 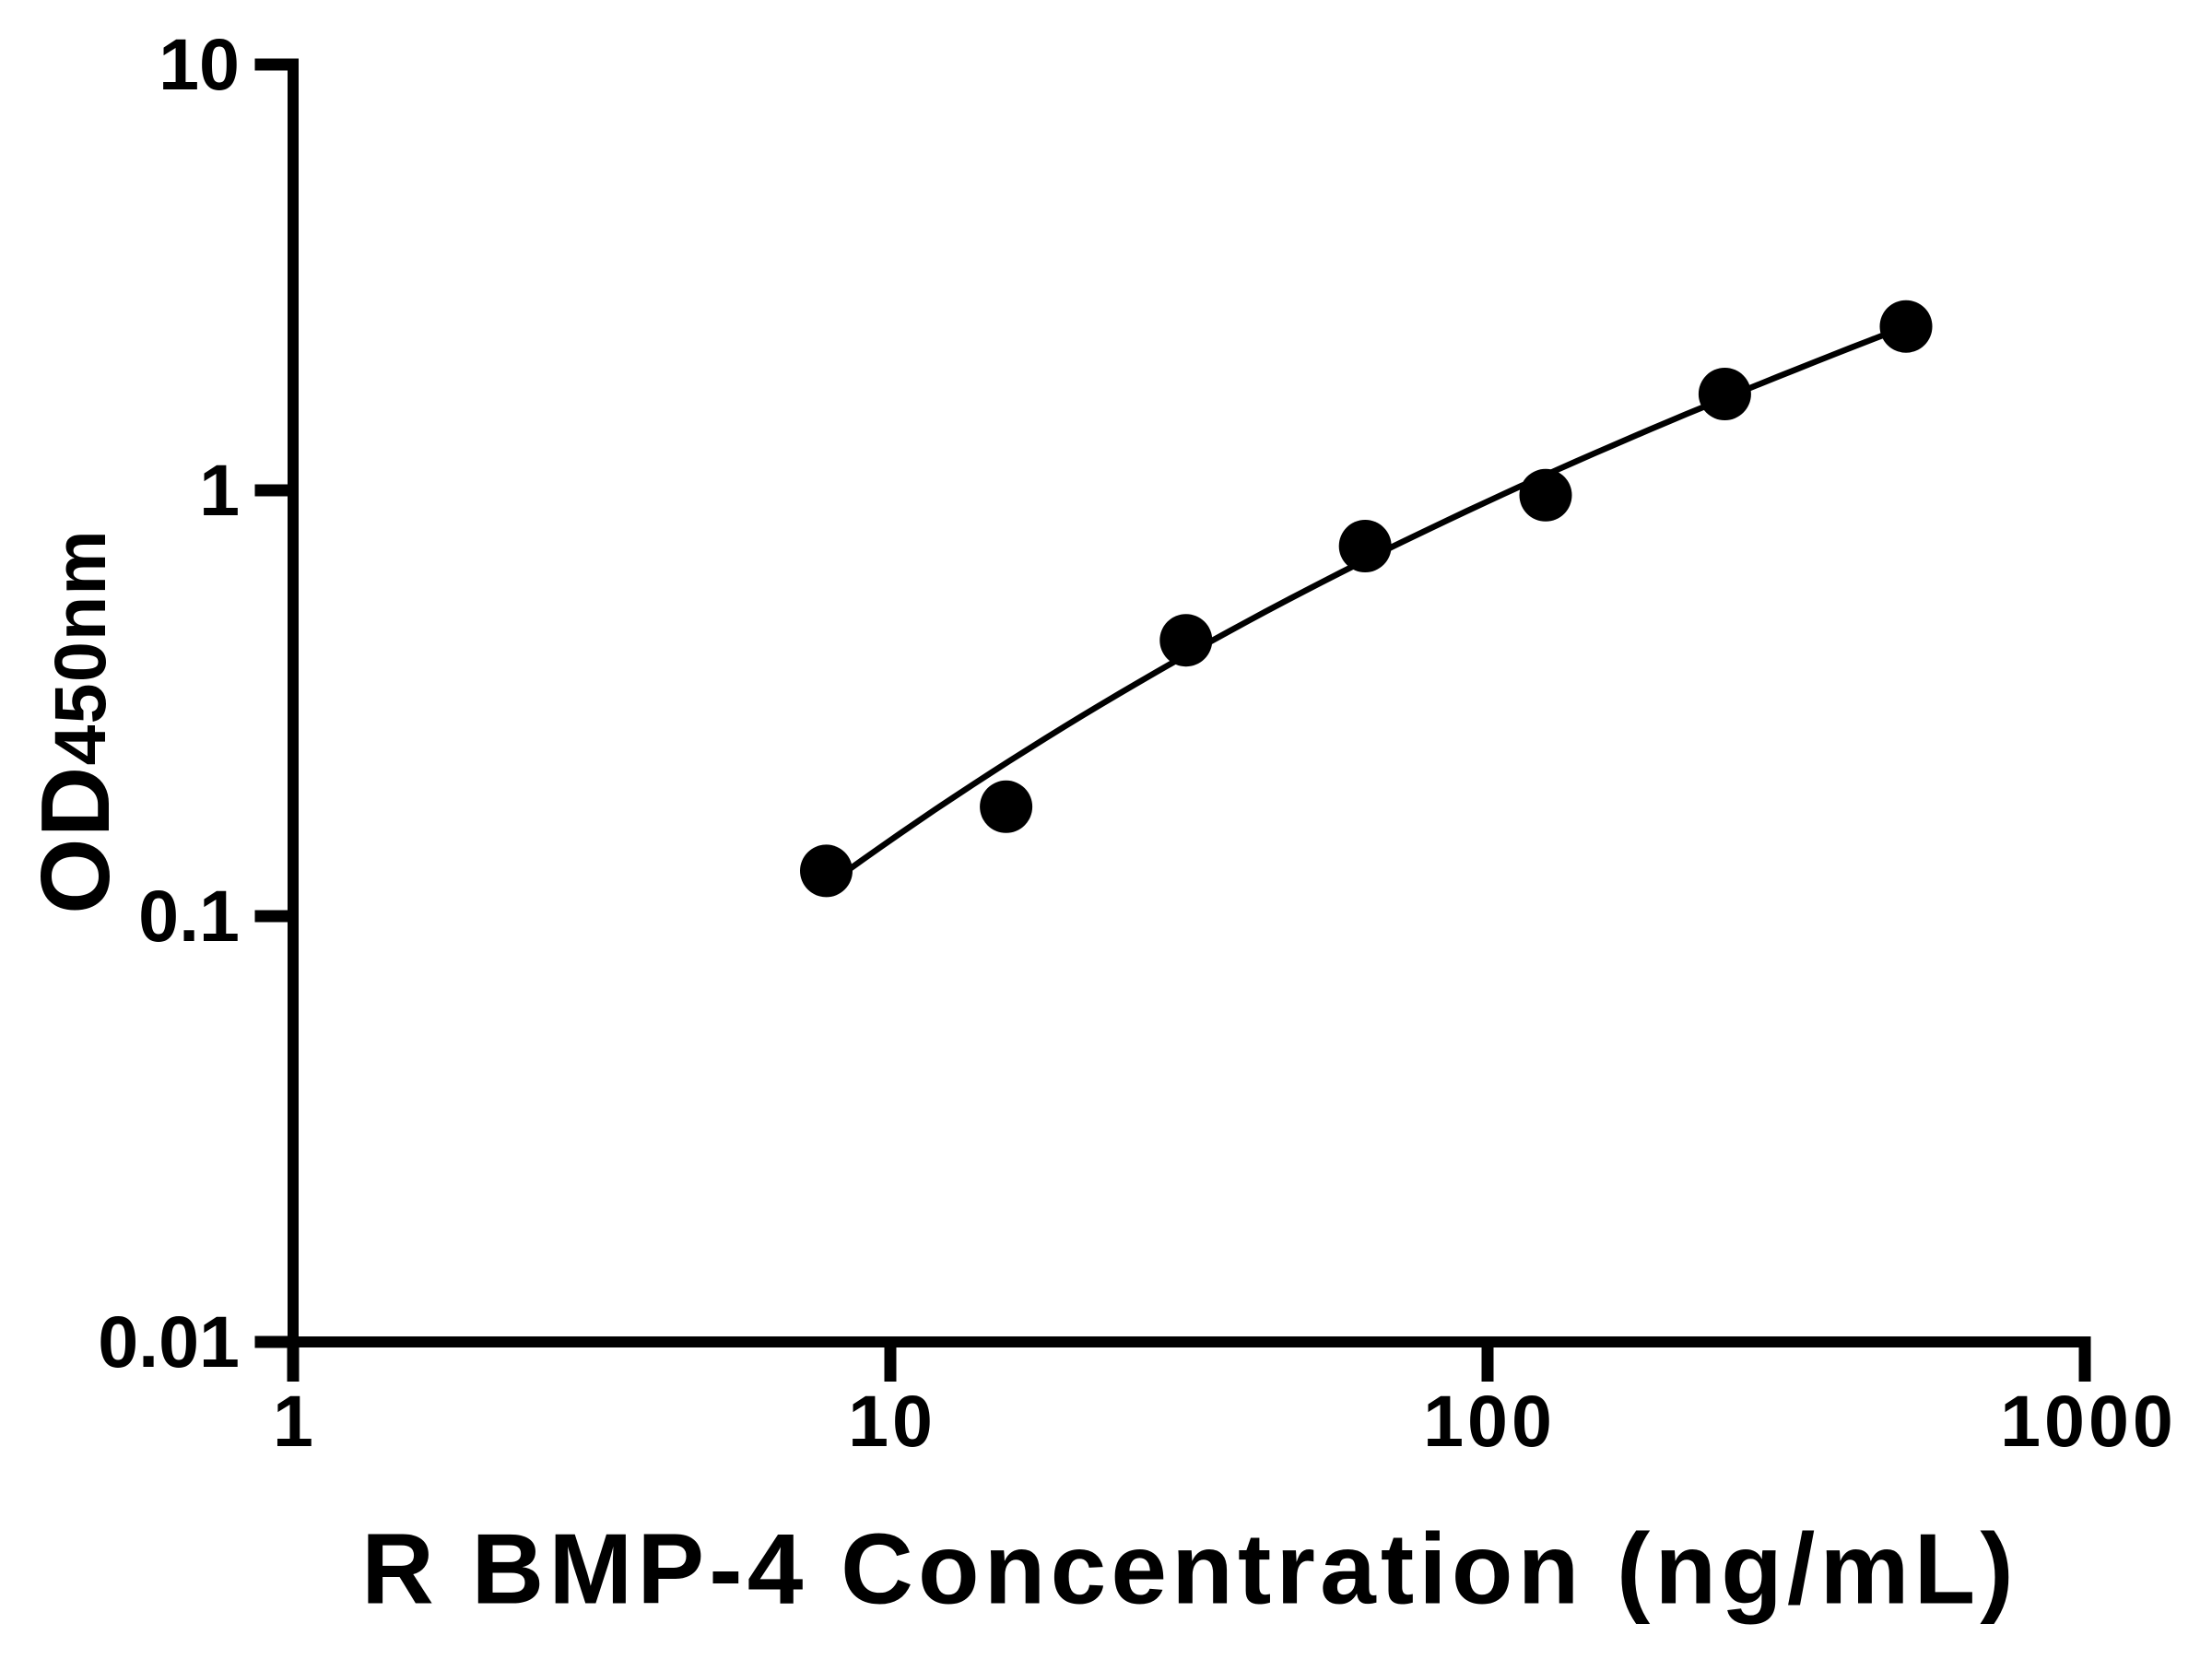 What do you see at coordinates (75, 721) in the screenshot?
I see `svg-text: OD450nm` at bounding box center [75, 721].